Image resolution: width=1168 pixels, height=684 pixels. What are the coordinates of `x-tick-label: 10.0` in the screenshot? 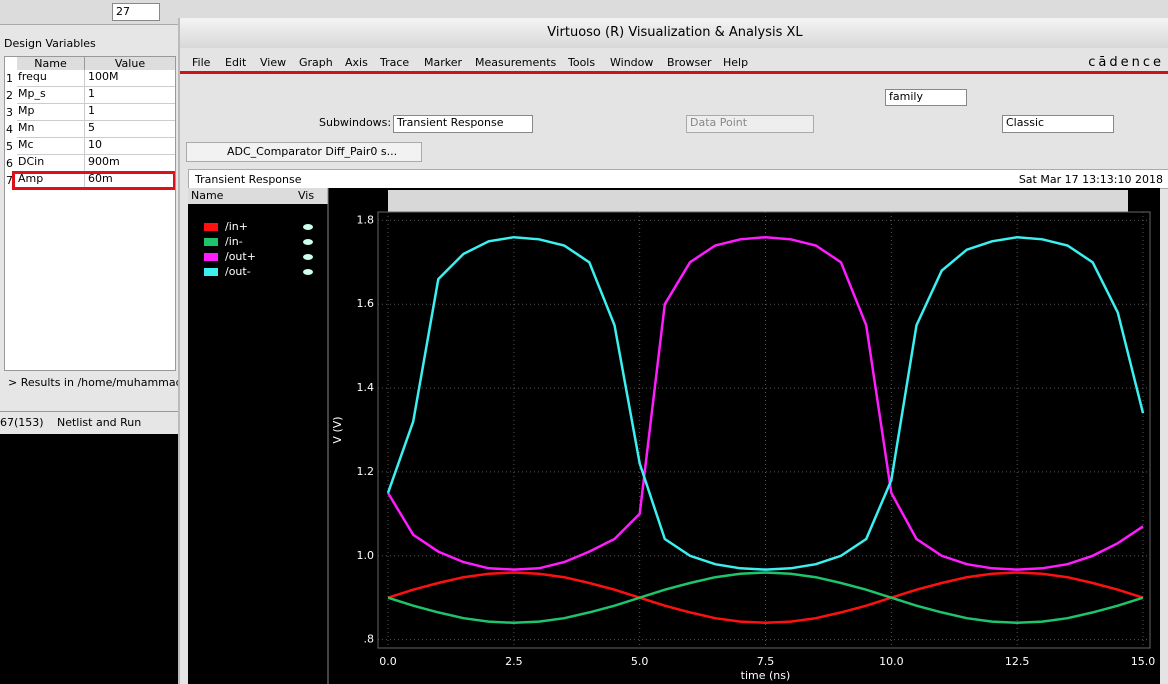 It's located at (891, 661).